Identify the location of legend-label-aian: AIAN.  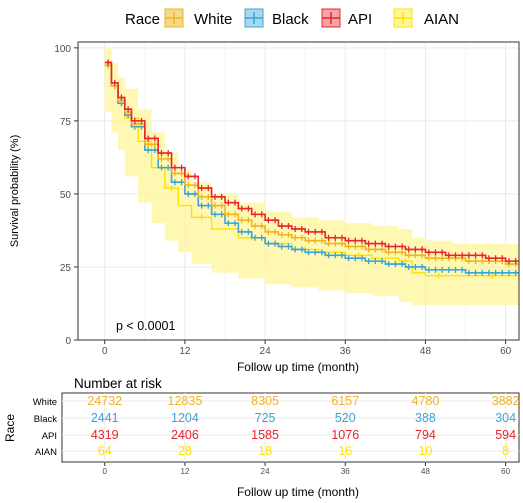
(441, 19).